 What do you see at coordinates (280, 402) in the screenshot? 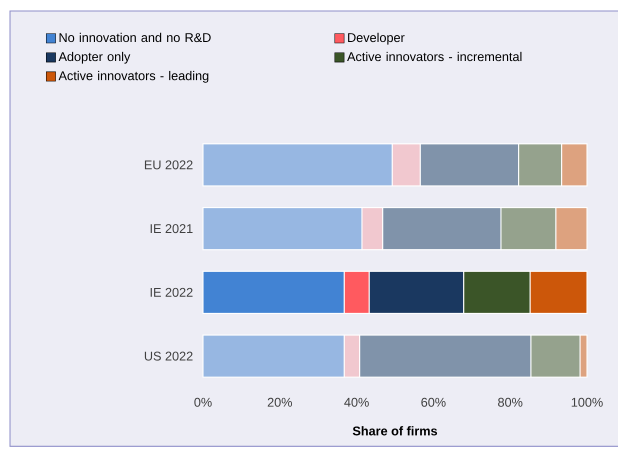
I see `x-tick-label: 20%` at bounding box center [280, 402].